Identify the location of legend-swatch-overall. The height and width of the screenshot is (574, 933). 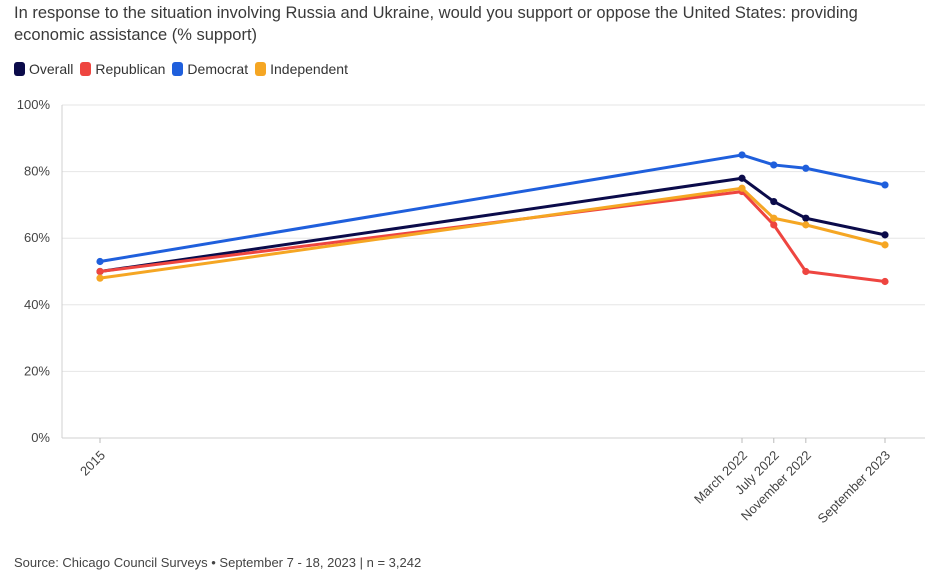
(19, 69).